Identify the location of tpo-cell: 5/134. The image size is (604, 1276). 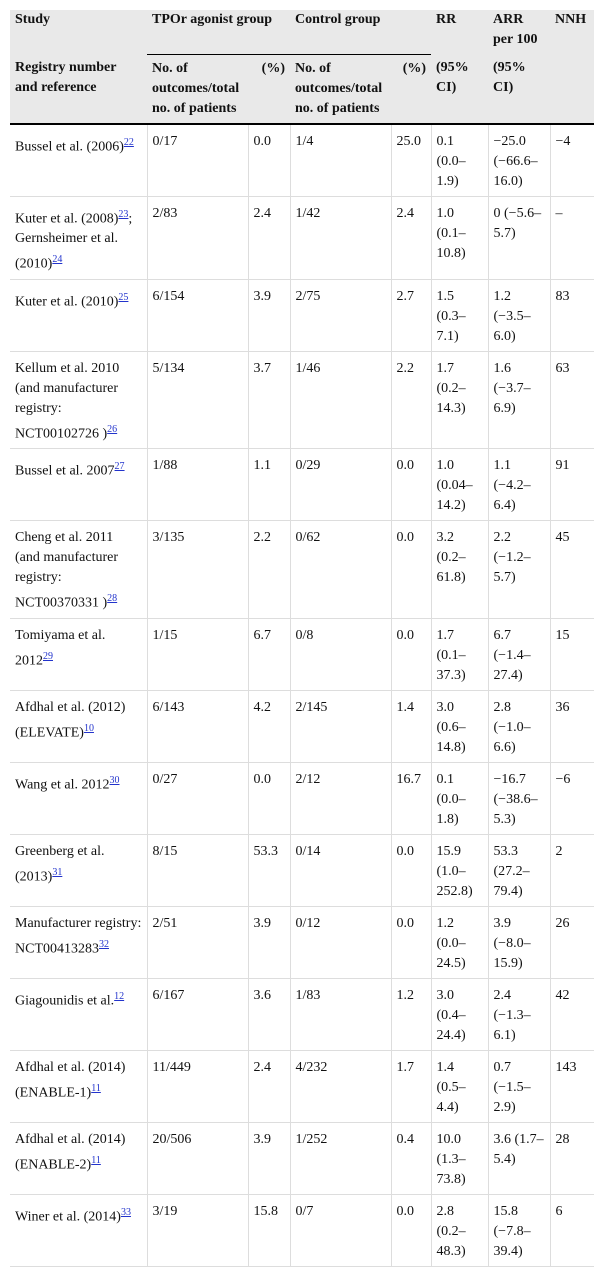
(197, 400).